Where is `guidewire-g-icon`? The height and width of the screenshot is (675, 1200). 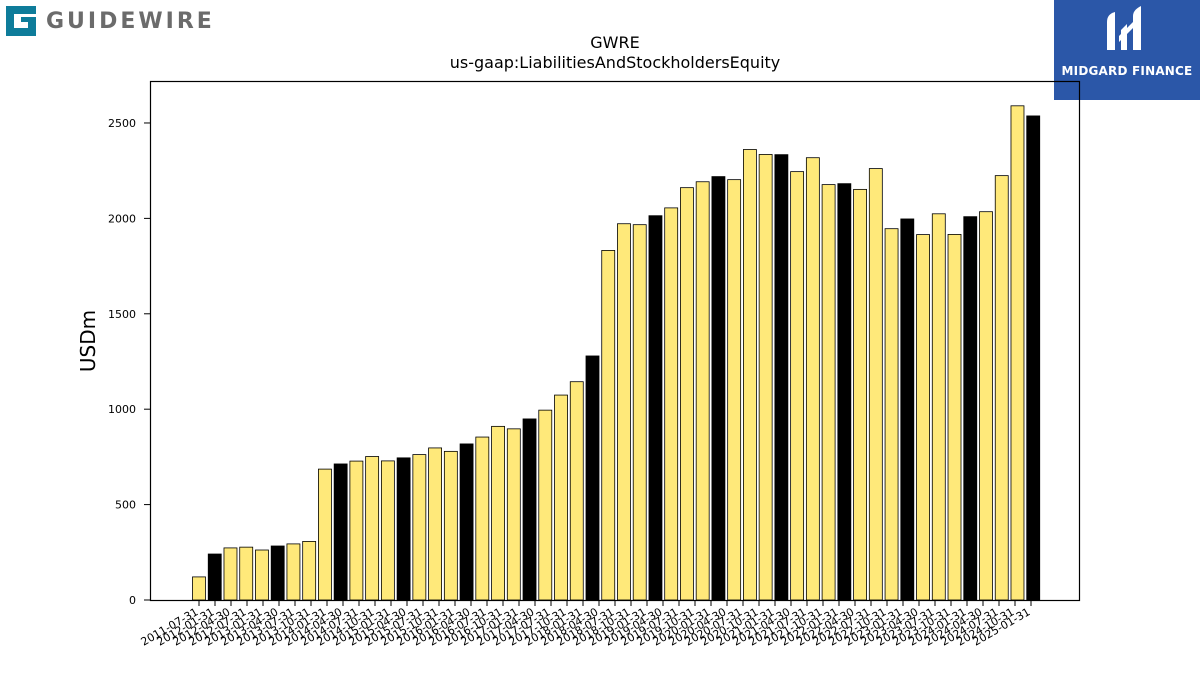 guidewire-g-icon is located at coordinates (21, 21).